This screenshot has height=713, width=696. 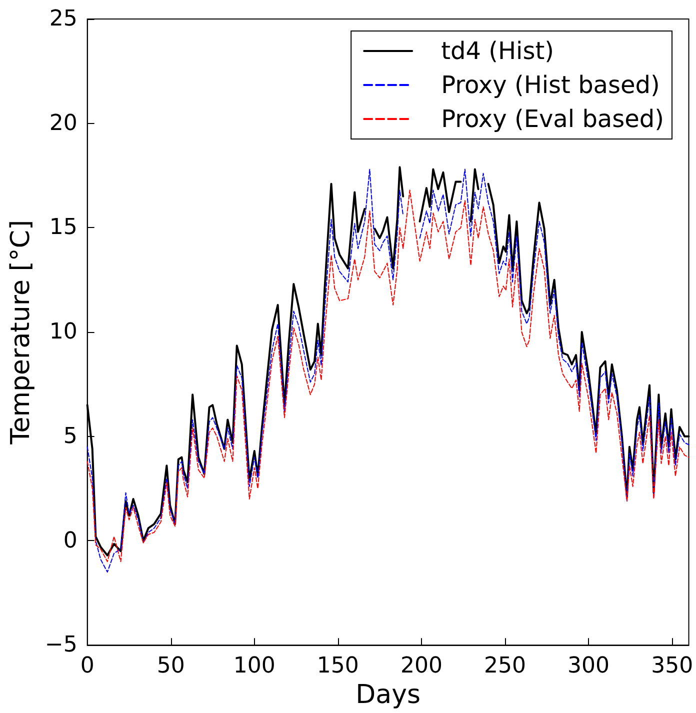 What do you see at coordinates (87, 666) in the screenshot?
I see `x-tick-label: 0` at bounding box center [87, 666].